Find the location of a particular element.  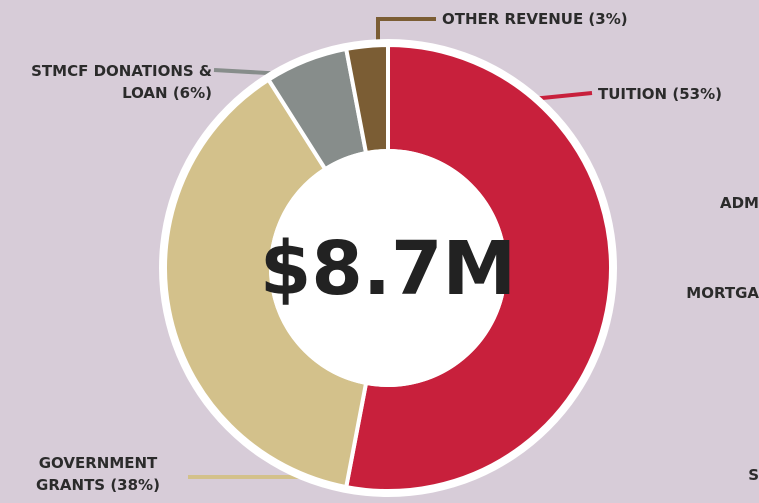

clipped-label: MORTGA is located at coordinates (722, 293).